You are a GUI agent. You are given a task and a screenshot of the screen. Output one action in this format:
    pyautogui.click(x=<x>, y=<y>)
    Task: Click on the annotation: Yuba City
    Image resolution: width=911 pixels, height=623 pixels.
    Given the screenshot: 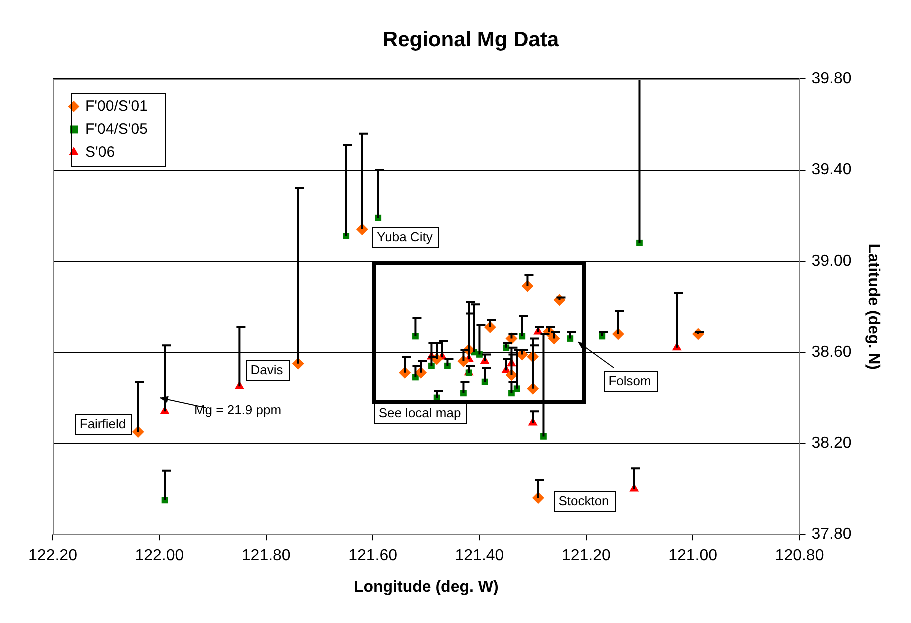 What is the action you would take?
    pyautogui.click(x=405, y=237)
    